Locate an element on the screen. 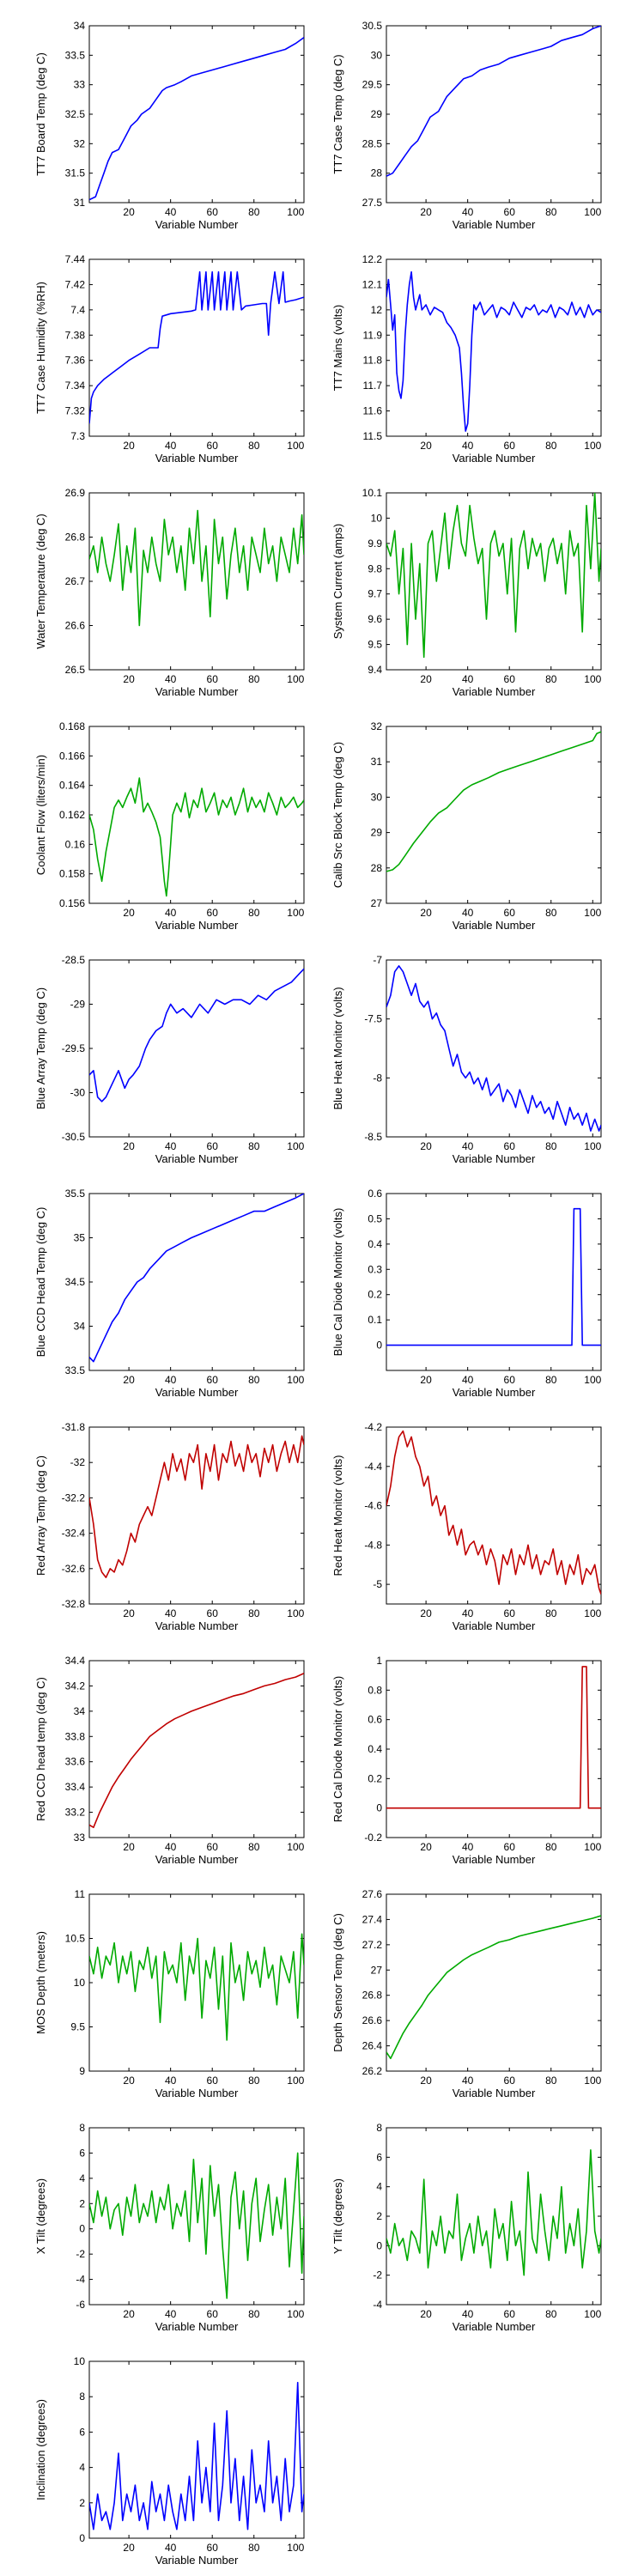  y-tick-label: 12.1 is located at coordinates (372, 284).